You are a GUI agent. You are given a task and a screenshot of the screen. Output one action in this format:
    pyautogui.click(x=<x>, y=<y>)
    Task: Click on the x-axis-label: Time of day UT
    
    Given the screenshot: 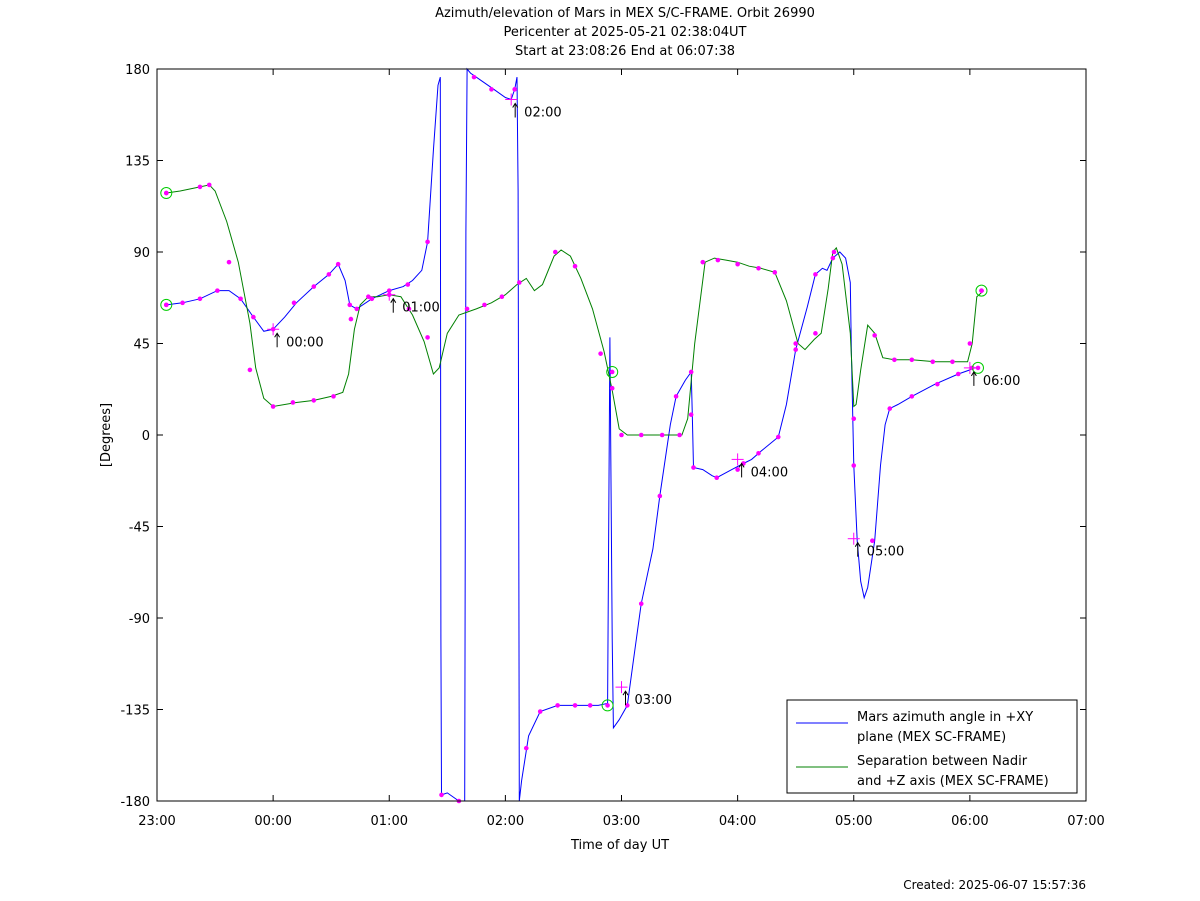 What is the action you would take?
    pyautogui.click(x=619, y=845)
    